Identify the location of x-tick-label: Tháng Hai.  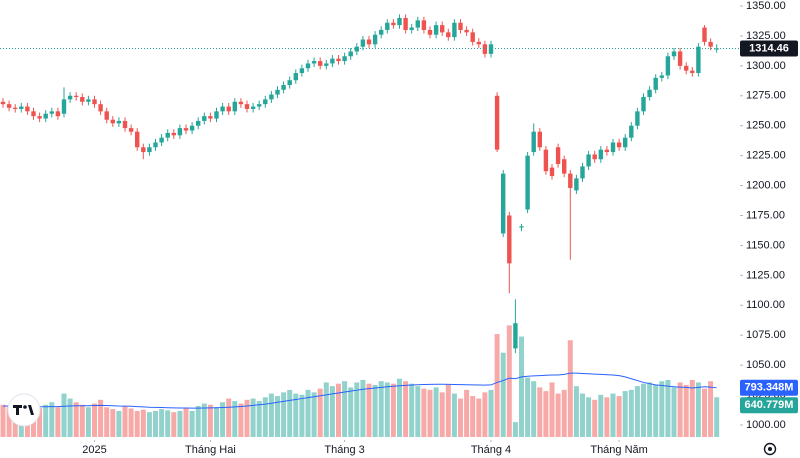
(210, 450).